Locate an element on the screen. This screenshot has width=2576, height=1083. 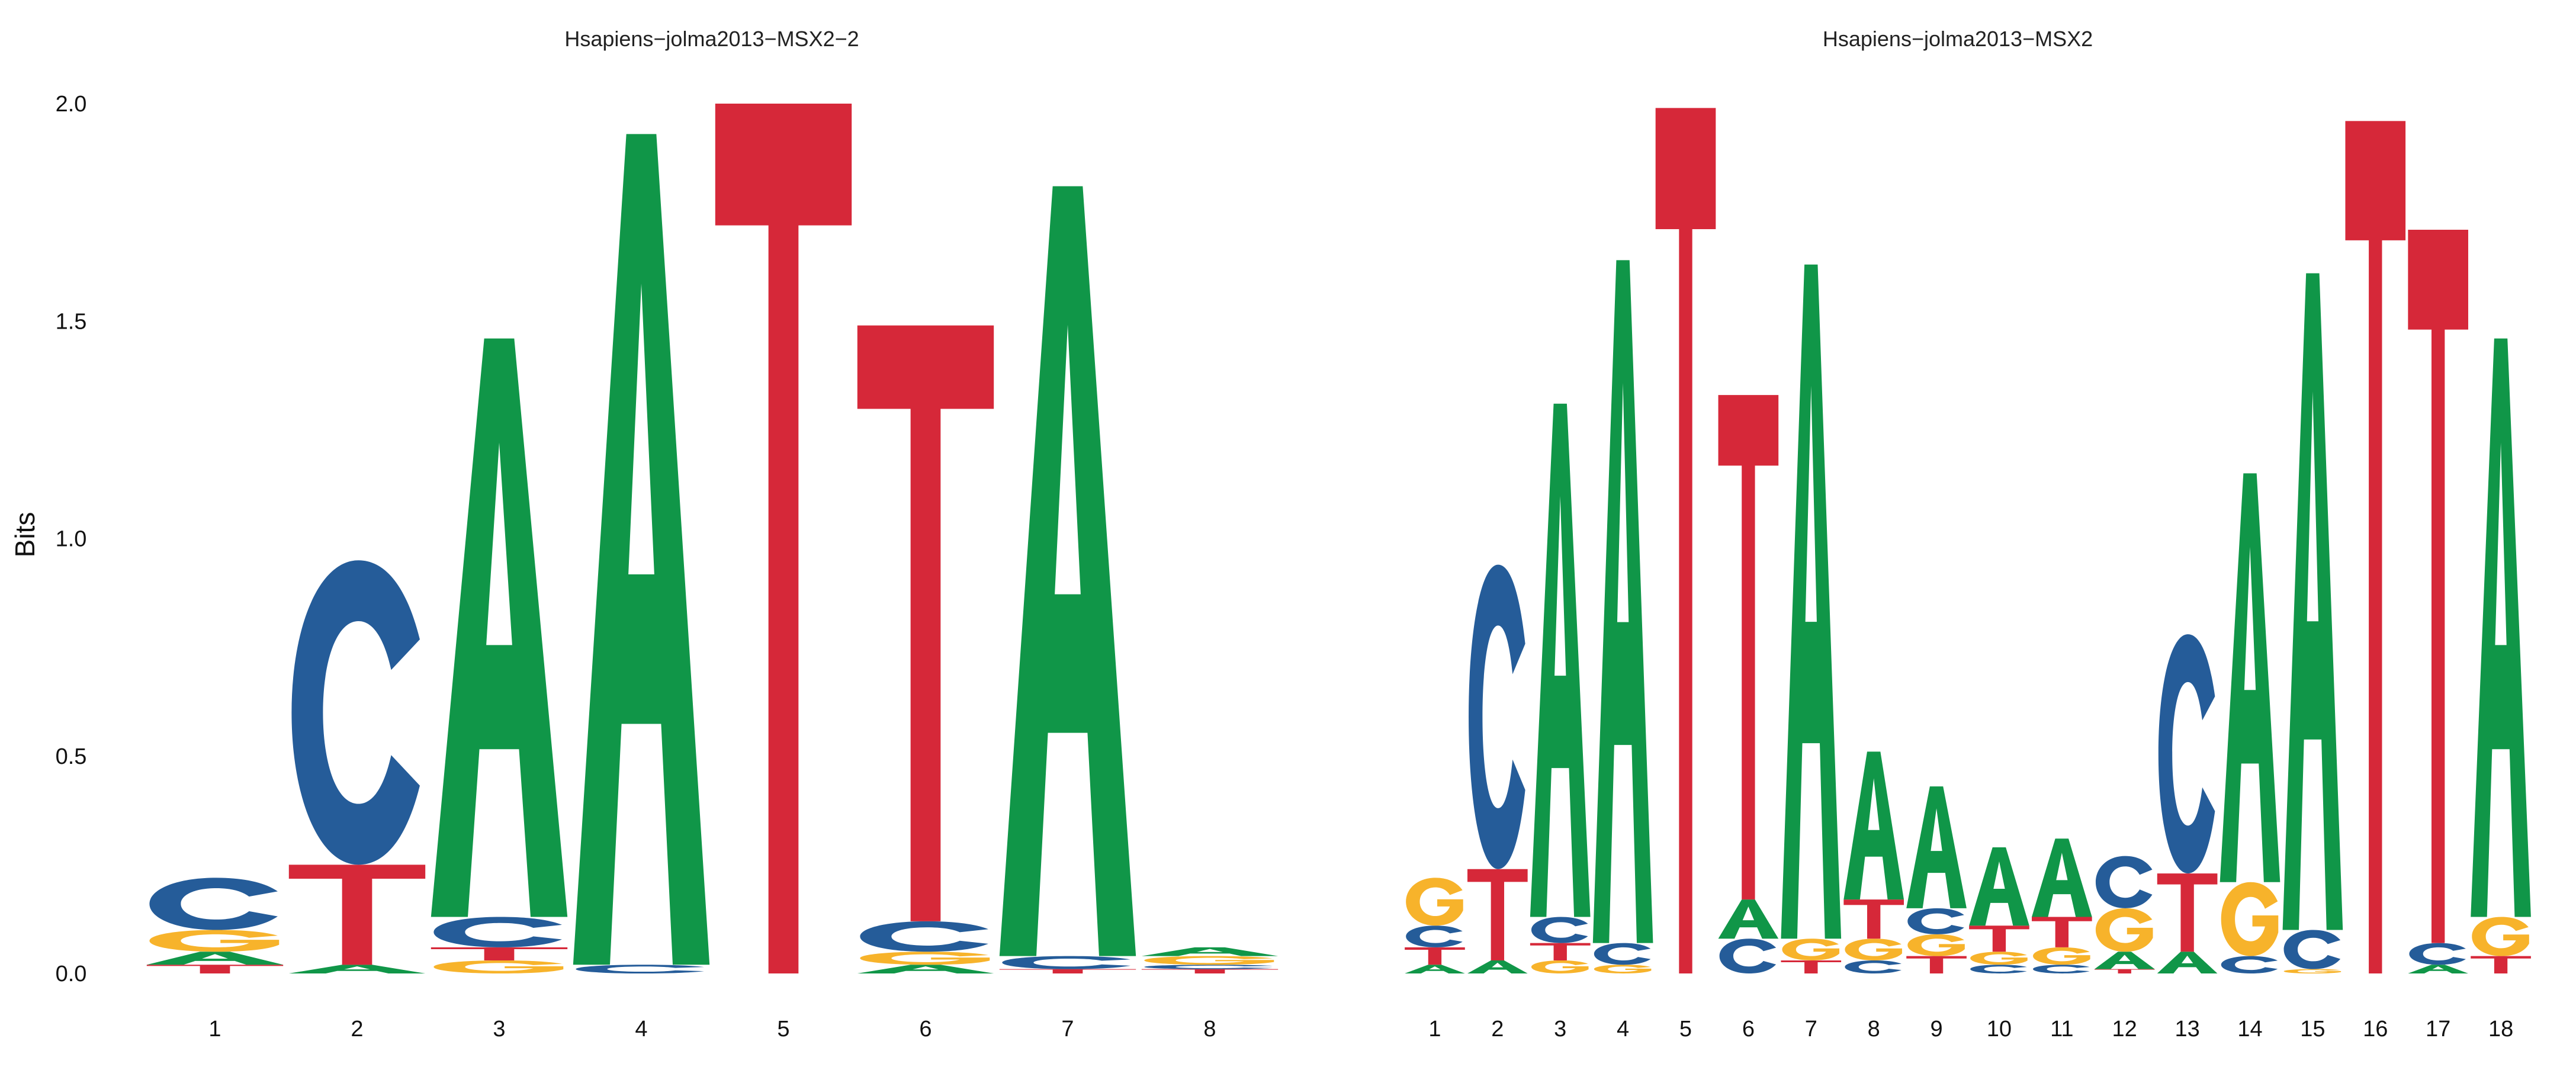
y-tick-label: 1.0 is located at coordinates (71, 539).